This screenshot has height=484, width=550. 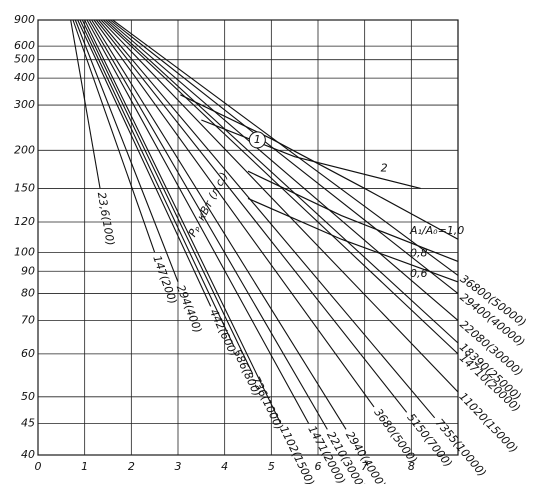 I want to click on y-tick-label: 600, so click(x=24, y=45).